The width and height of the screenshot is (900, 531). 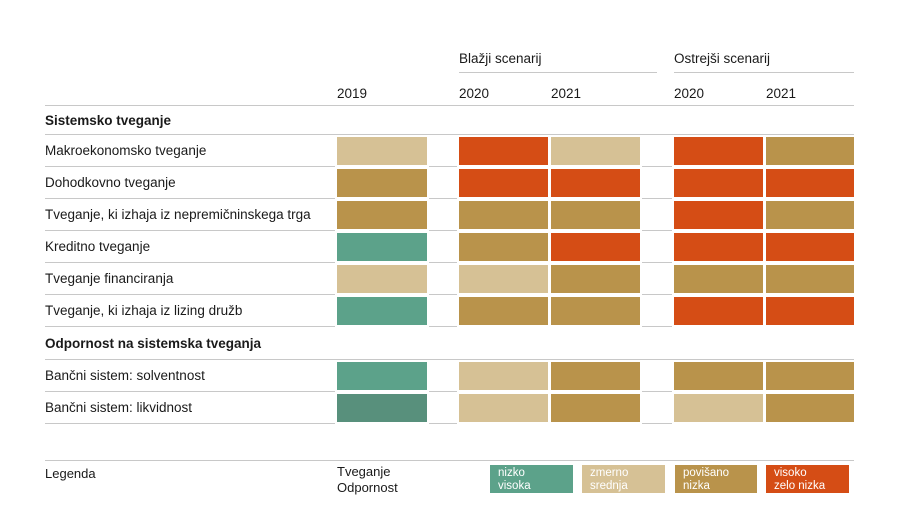 I want to click on scenario-underline-severe, so click(x=764, y=72).